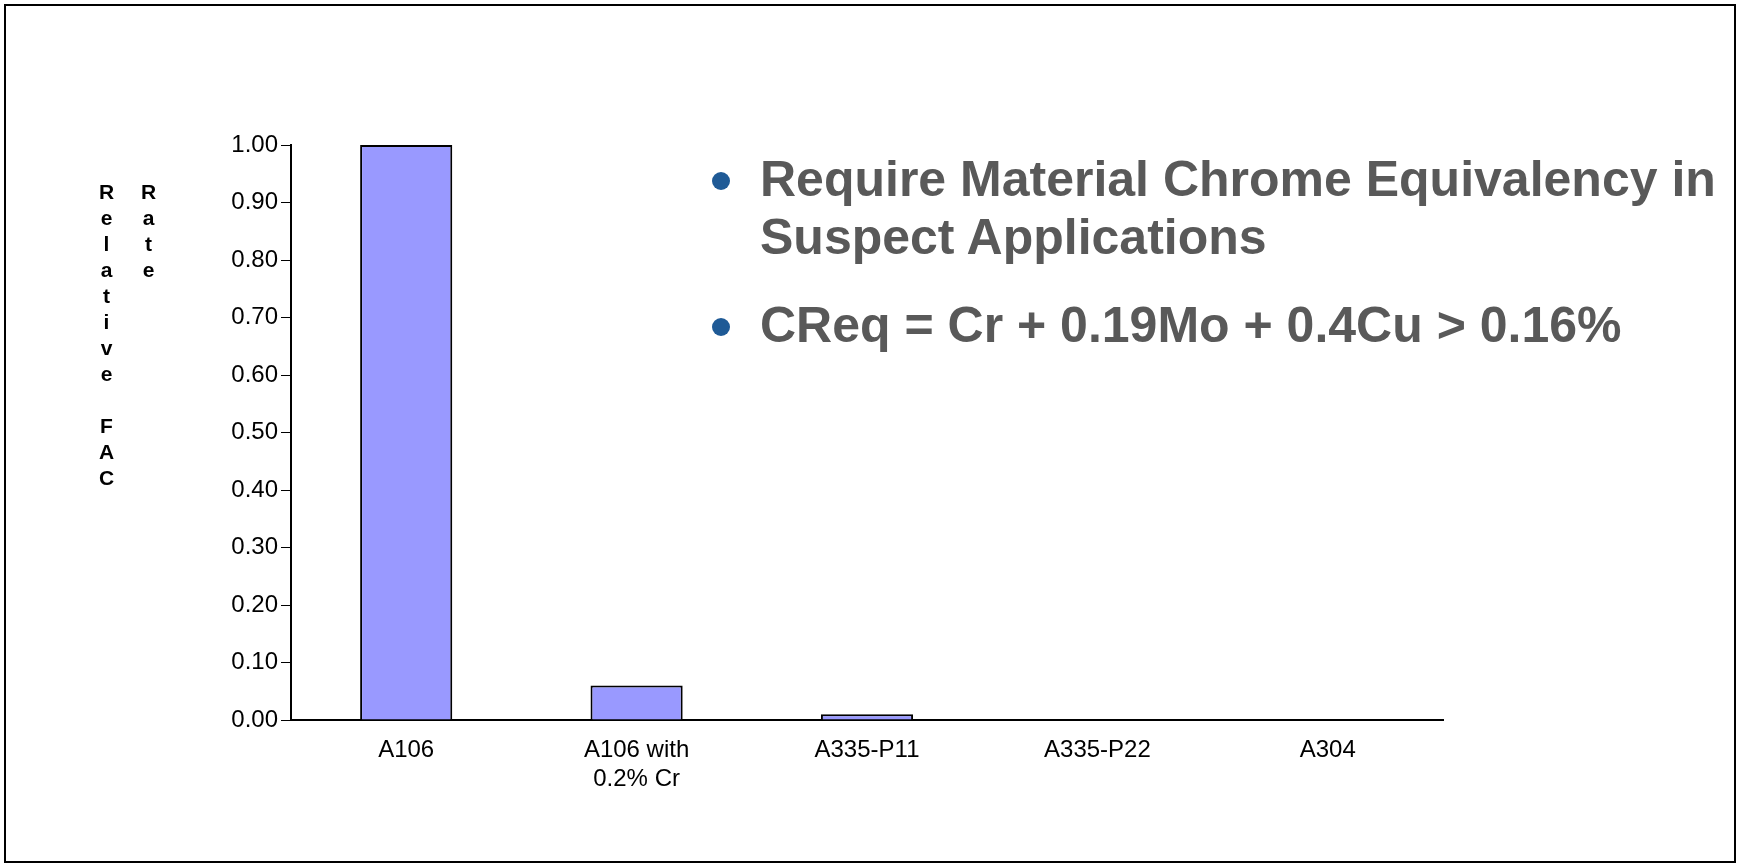 The height and width of the screenshot is (866, 1740). Describe the element at coordinates (254, 201) in the screenshot. I see `y-tick-label: 0.90` at that location.